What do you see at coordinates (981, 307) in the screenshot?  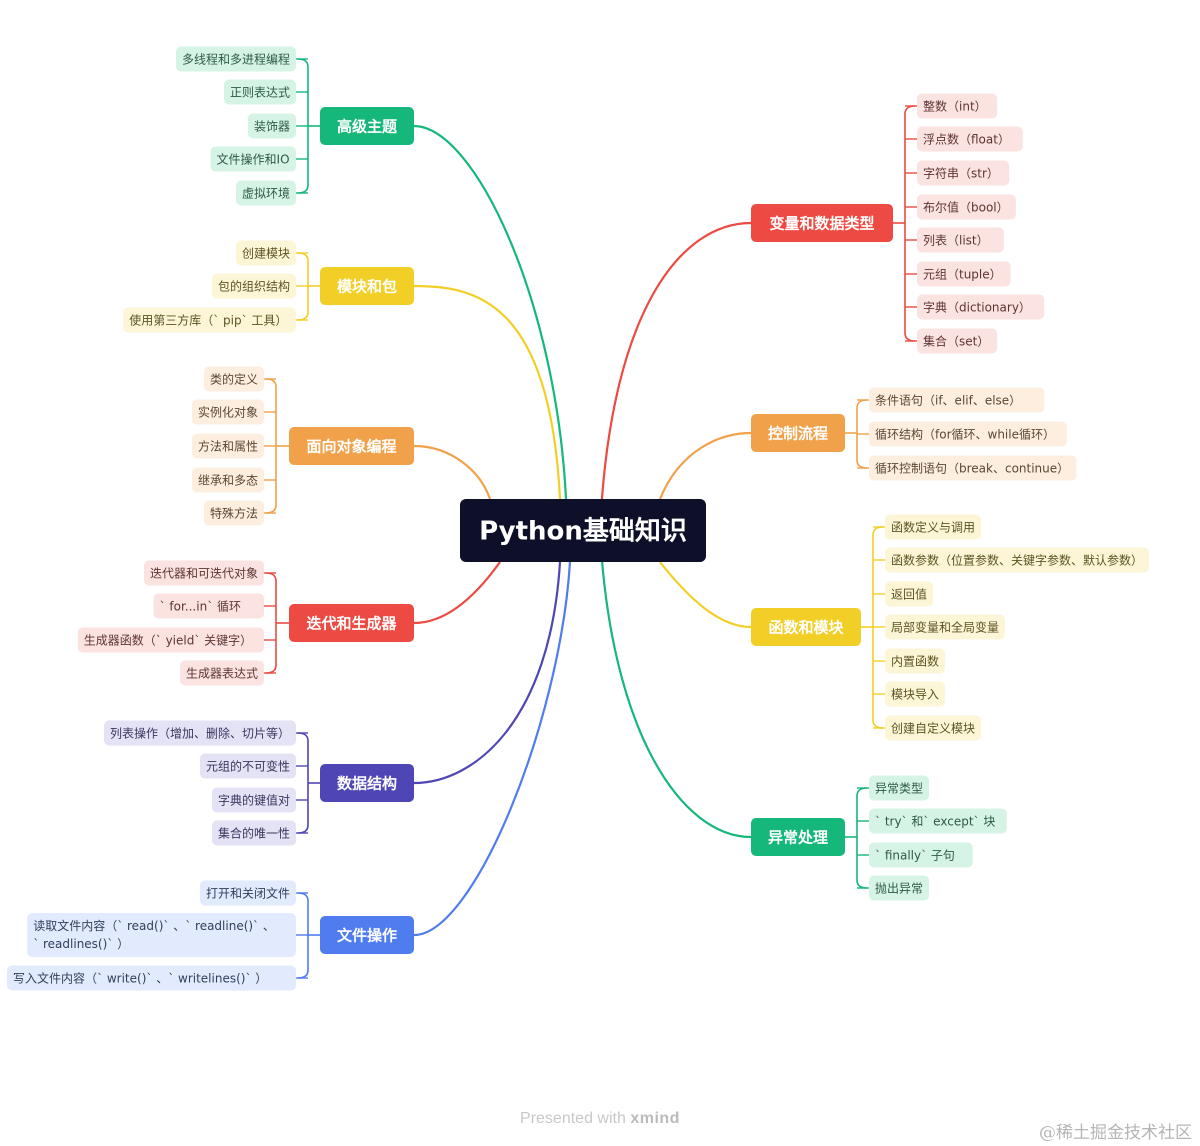 I see `branch-7-subtopic: 字典（dictionary）` at bounding box center [981, 307].